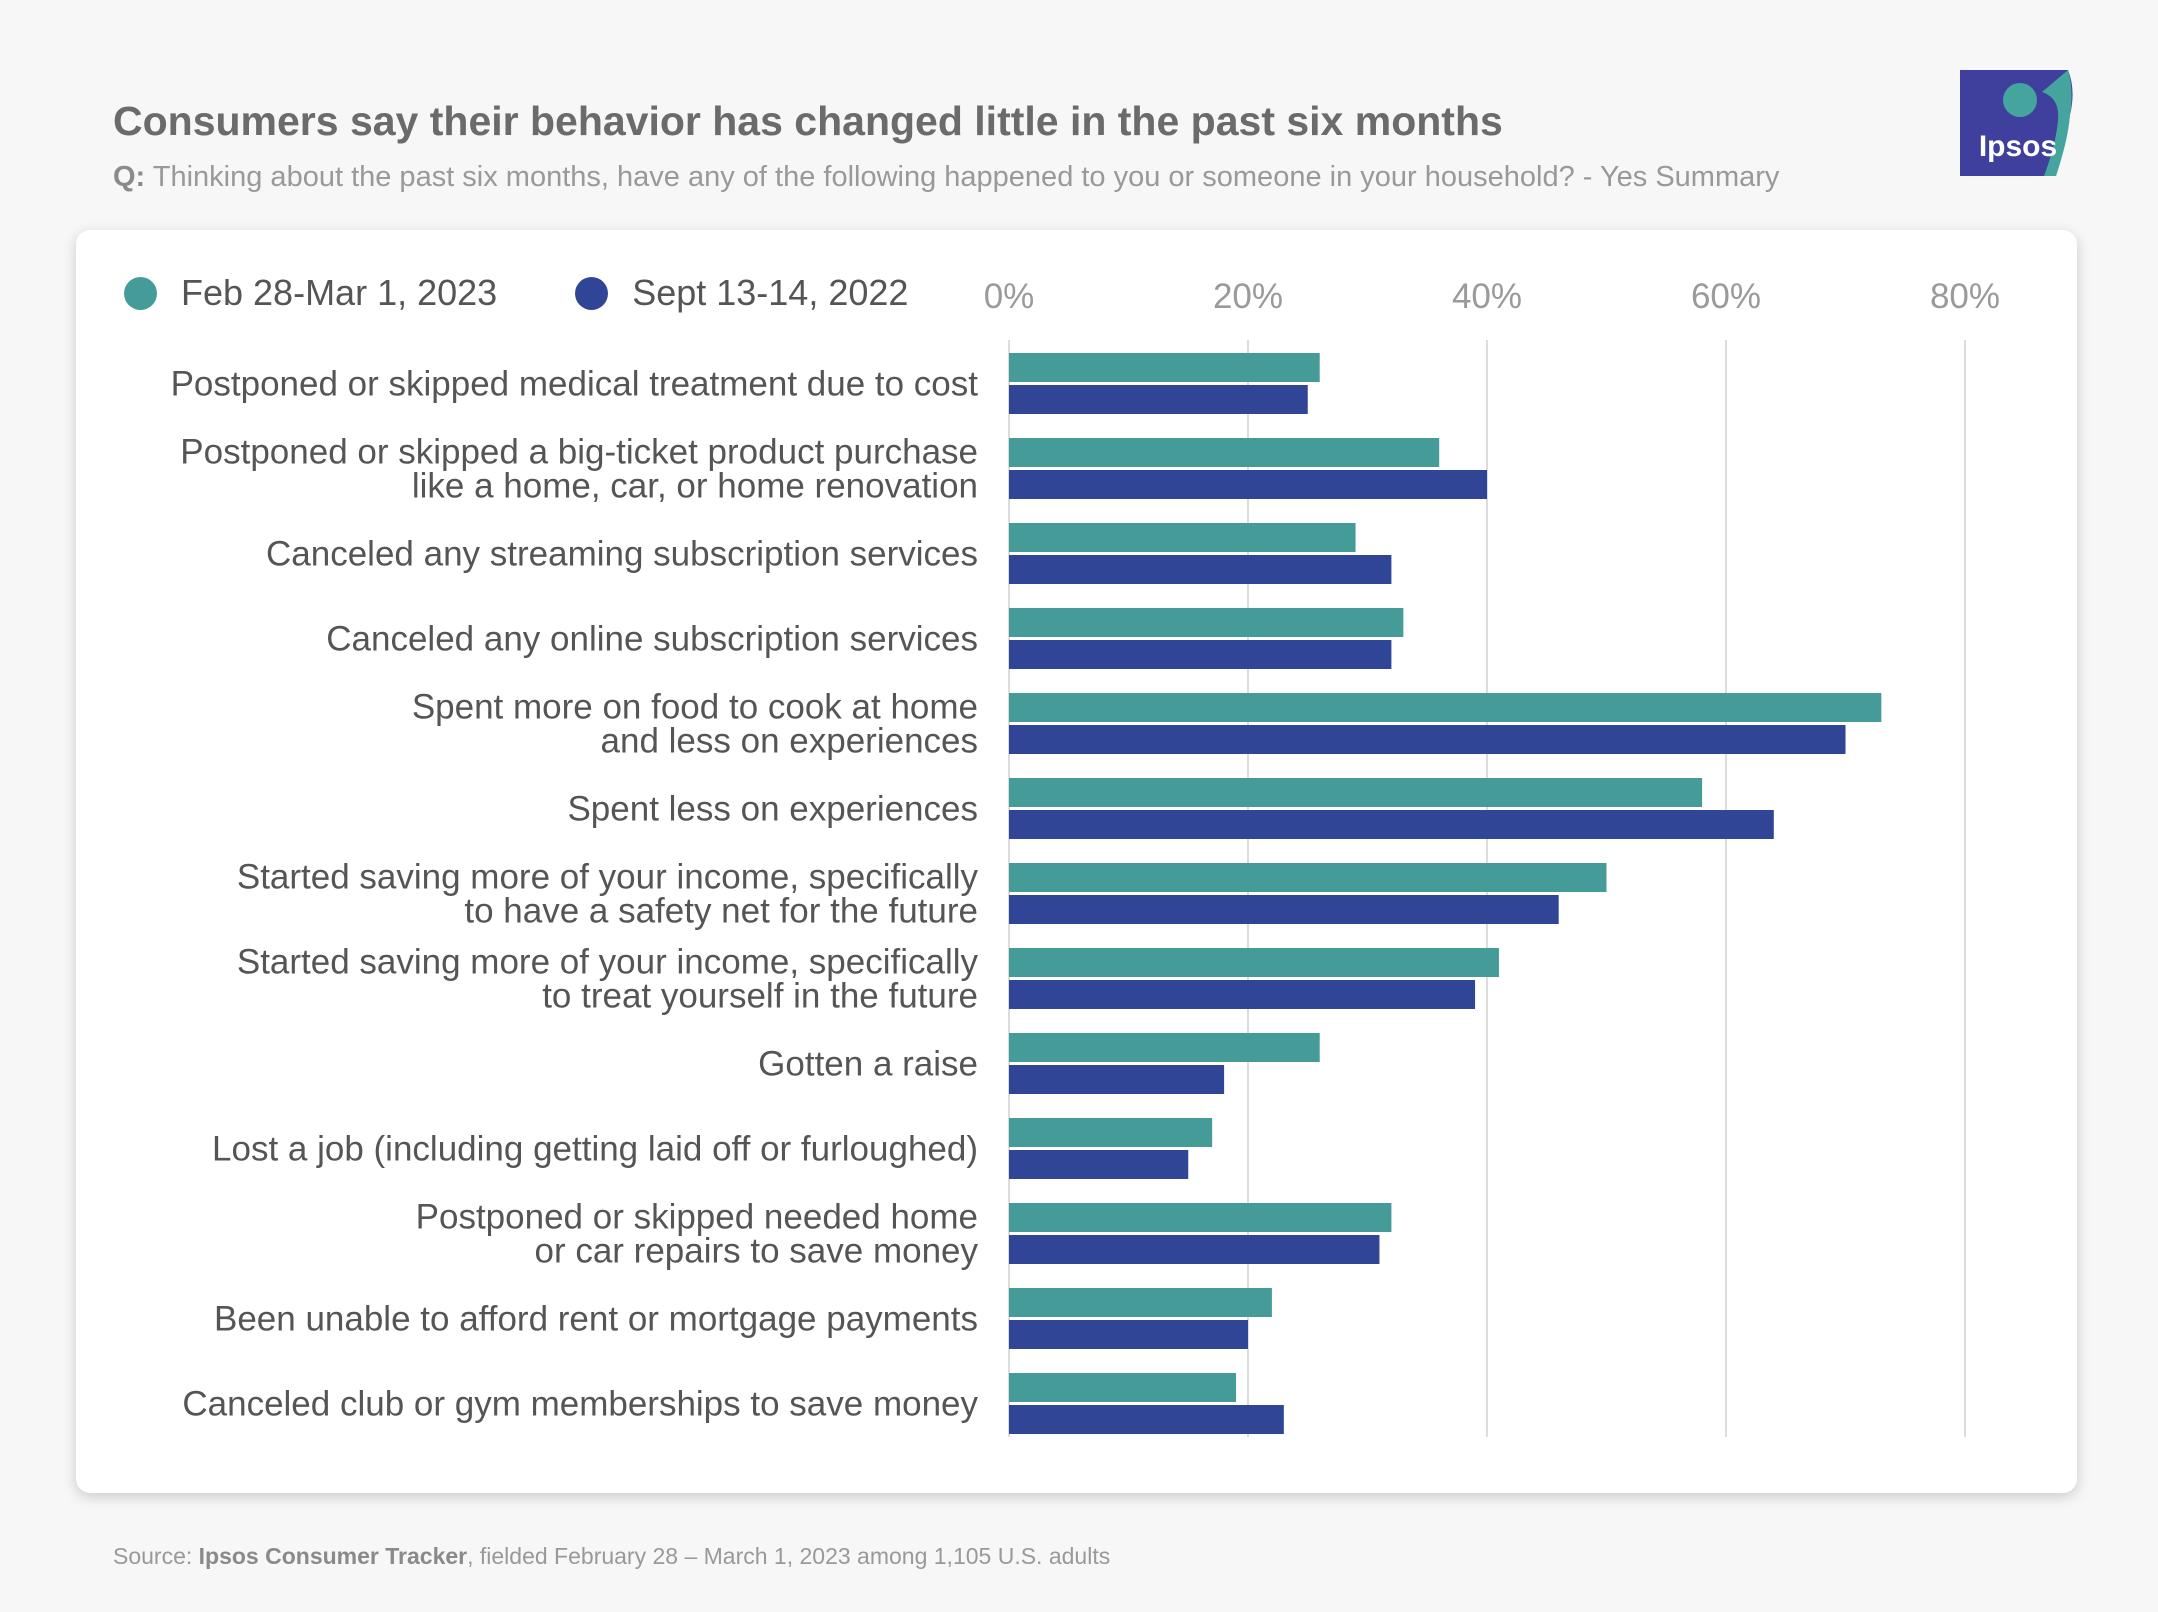  Describe the element at coordinates (1487, 296) in the screenshot. I see `x-tick-label: 40%` at that location.